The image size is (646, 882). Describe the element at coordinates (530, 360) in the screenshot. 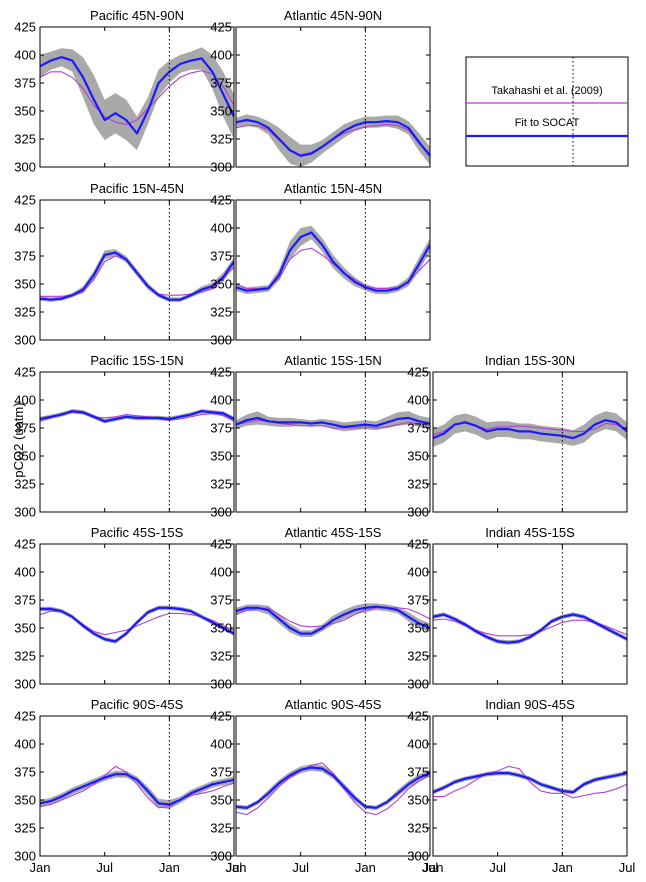

I see `panel-title: Indian 15S-30N` at that location.